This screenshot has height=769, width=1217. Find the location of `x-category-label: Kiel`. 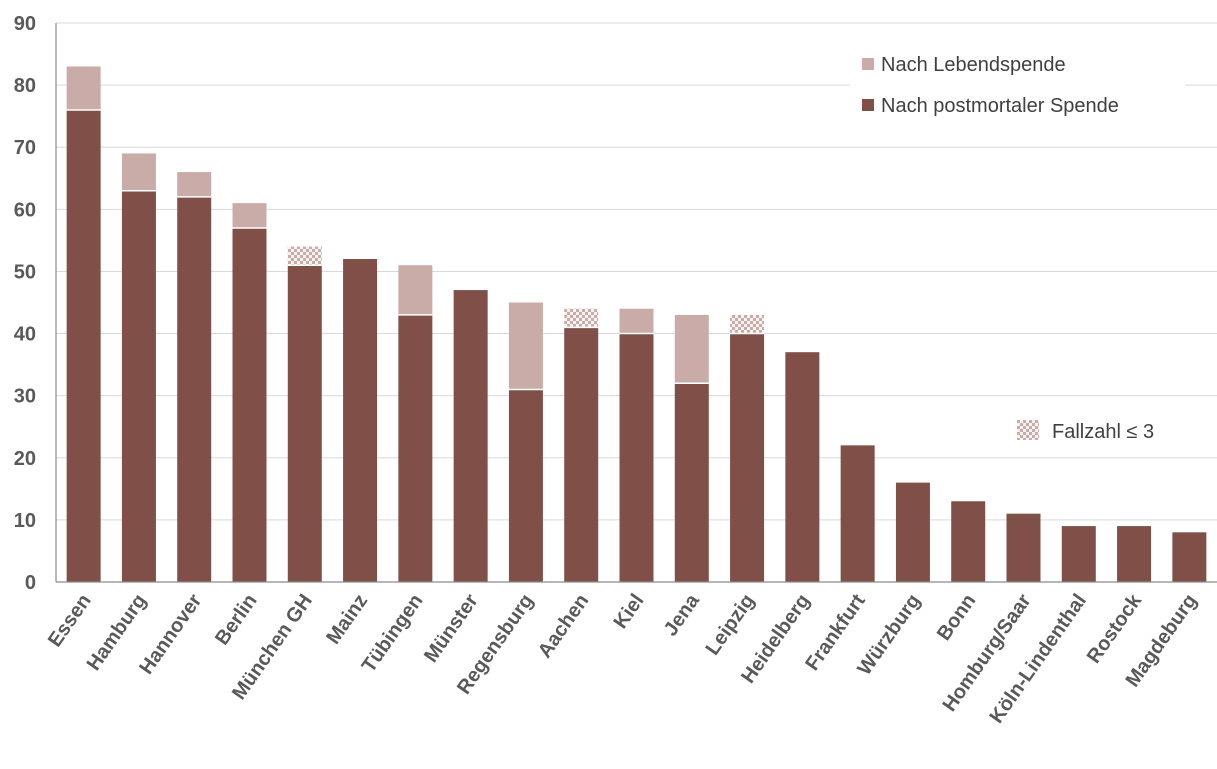

x-category-label: Kiel is located at coordinates (629, 611).